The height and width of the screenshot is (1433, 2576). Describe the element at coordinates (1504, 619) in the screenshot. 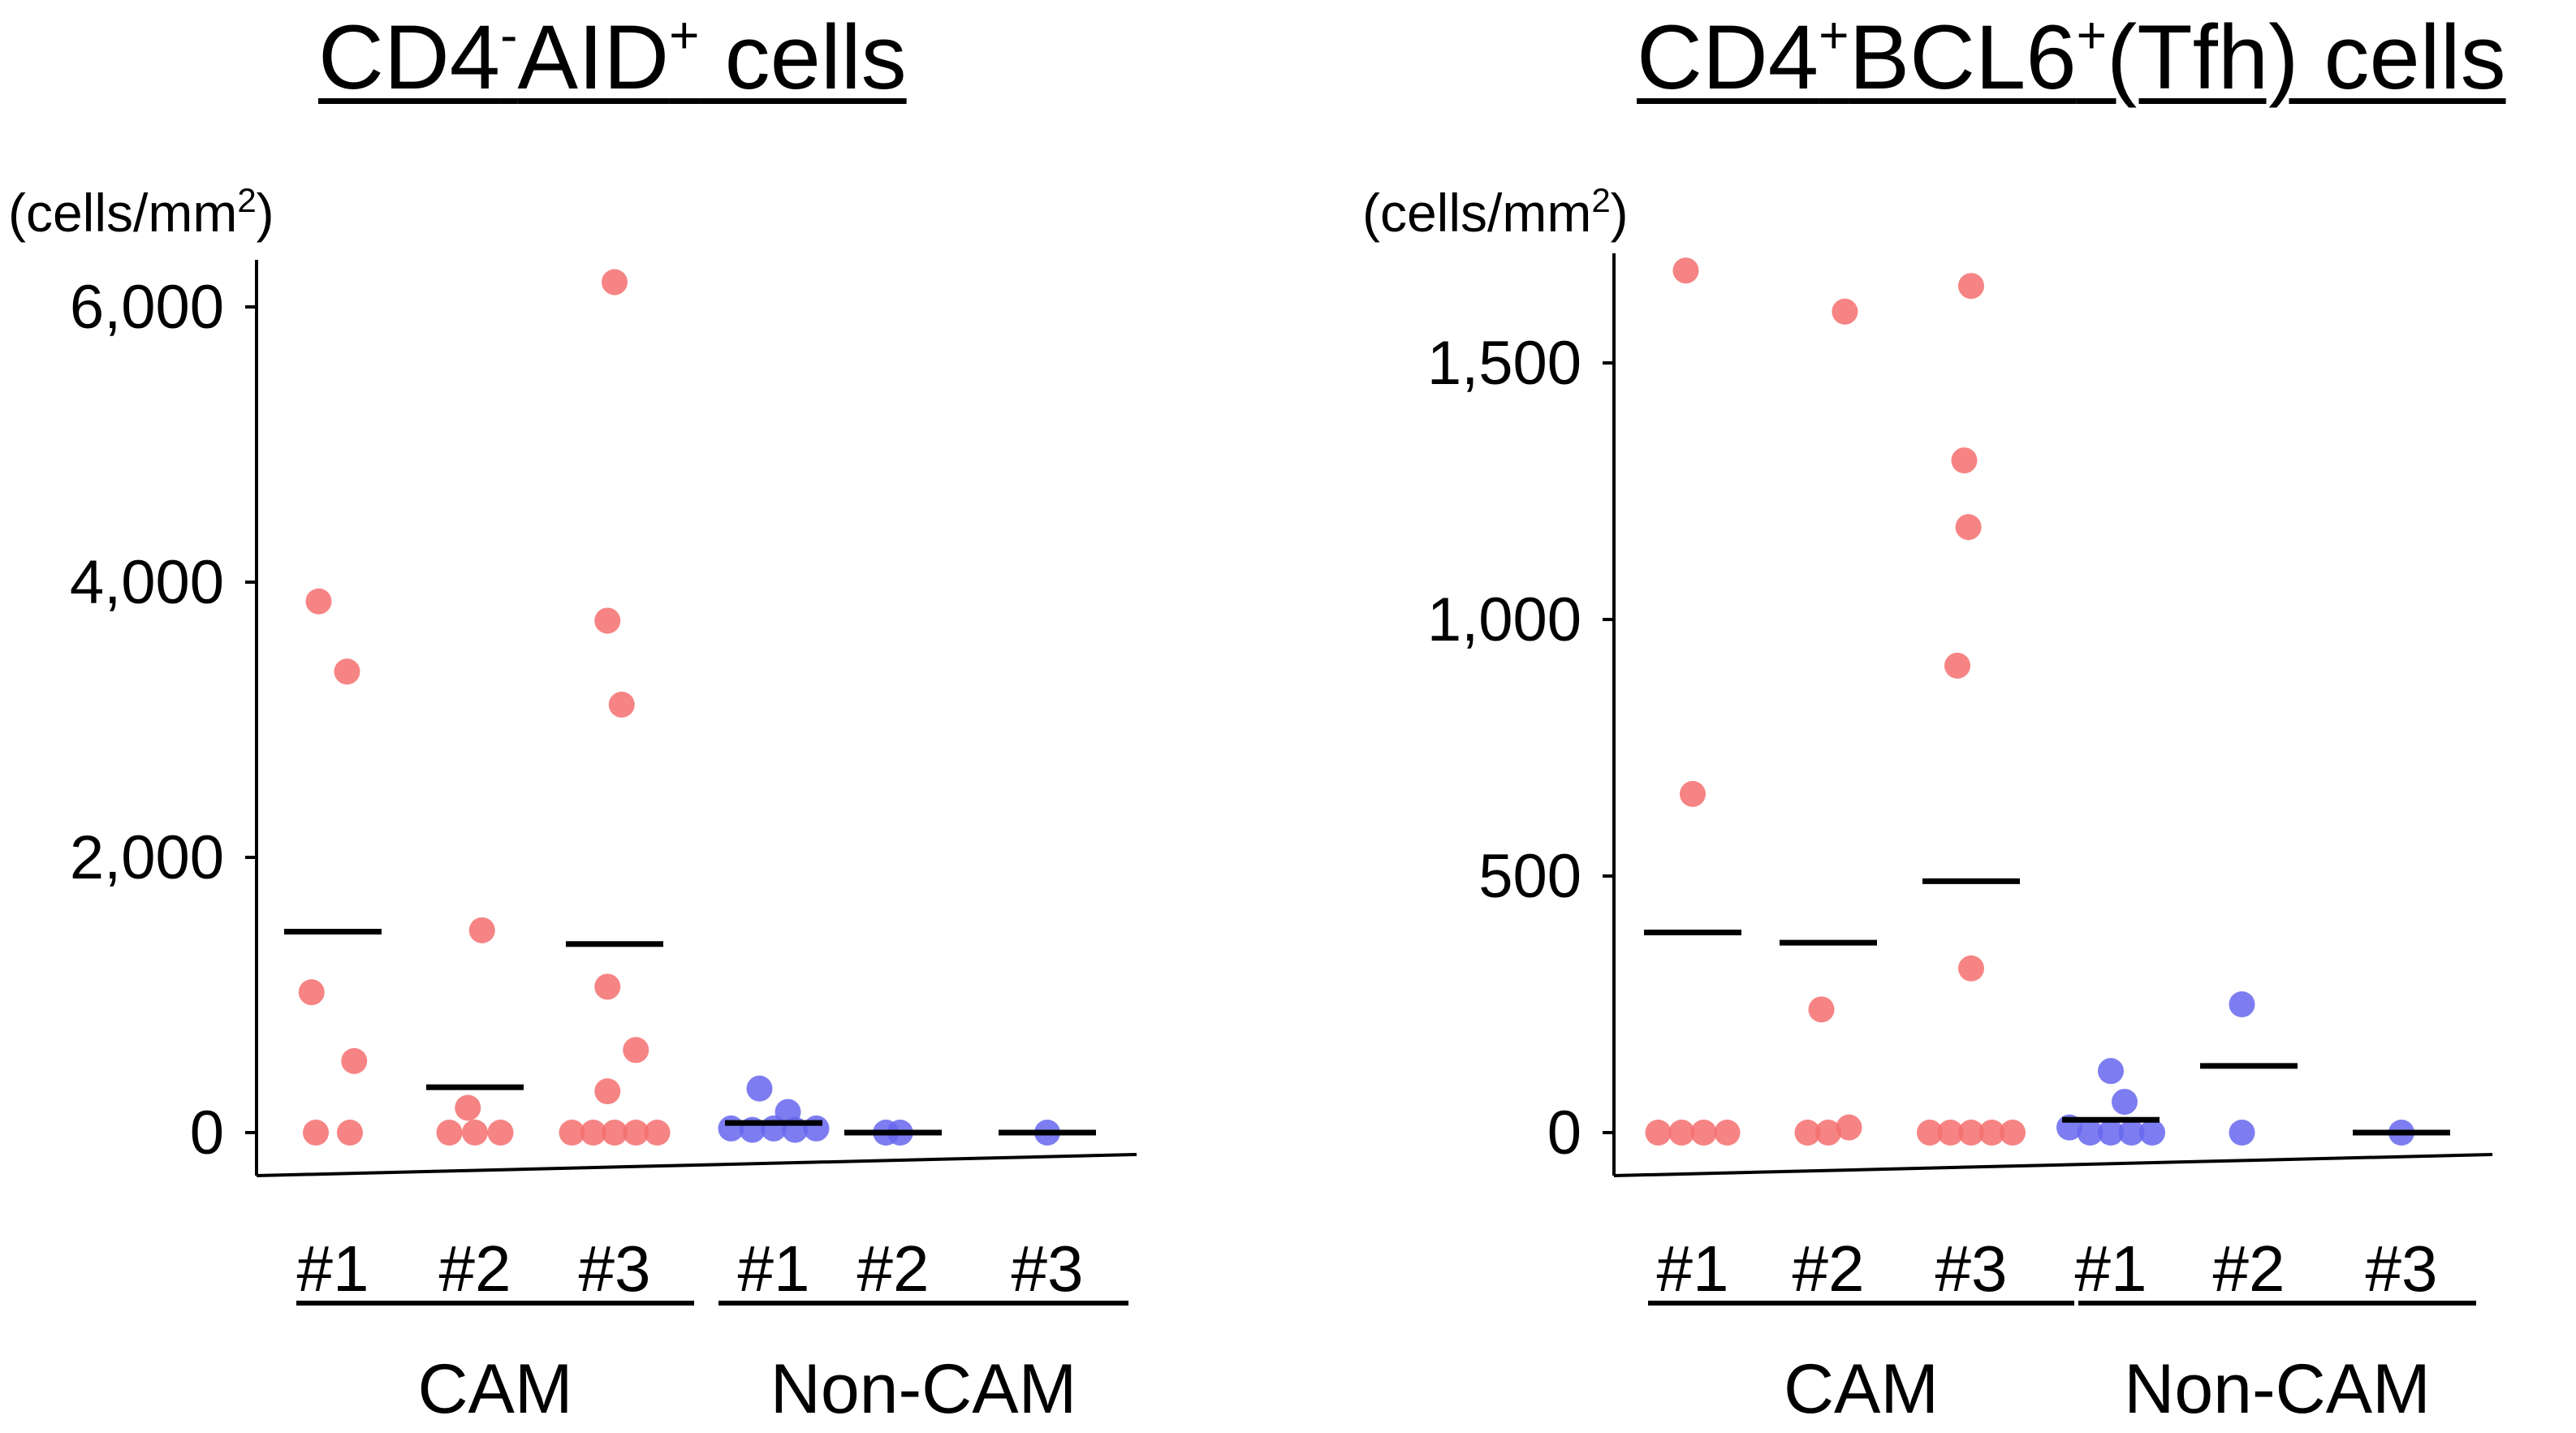

I see `y-tick-label: 1,000` at that location.